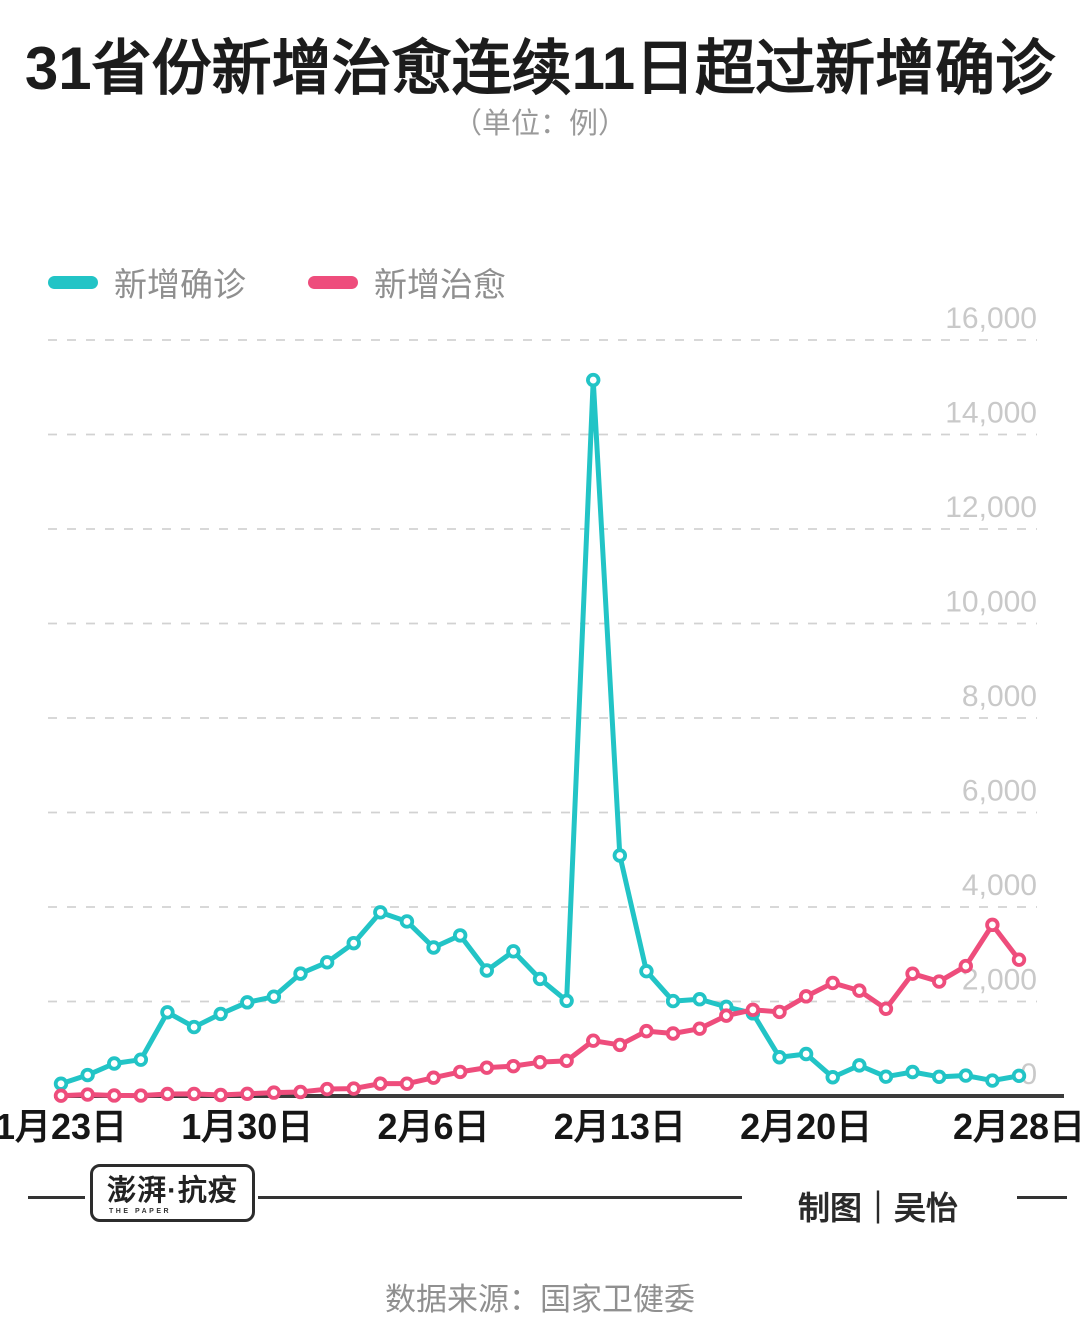 The image size is (1080, 1338). I want to click on legend-label-confirmed: 新增确诊, so click(180, 284).